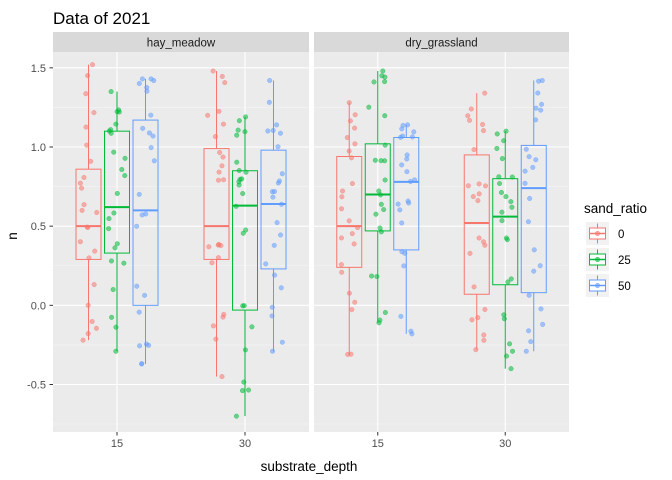 The image size is (672, 480). What do you see at coordinates (101, 18) in the screenshot?
I see `chart-title: Data of 2021` at bounding box center [101, 18].